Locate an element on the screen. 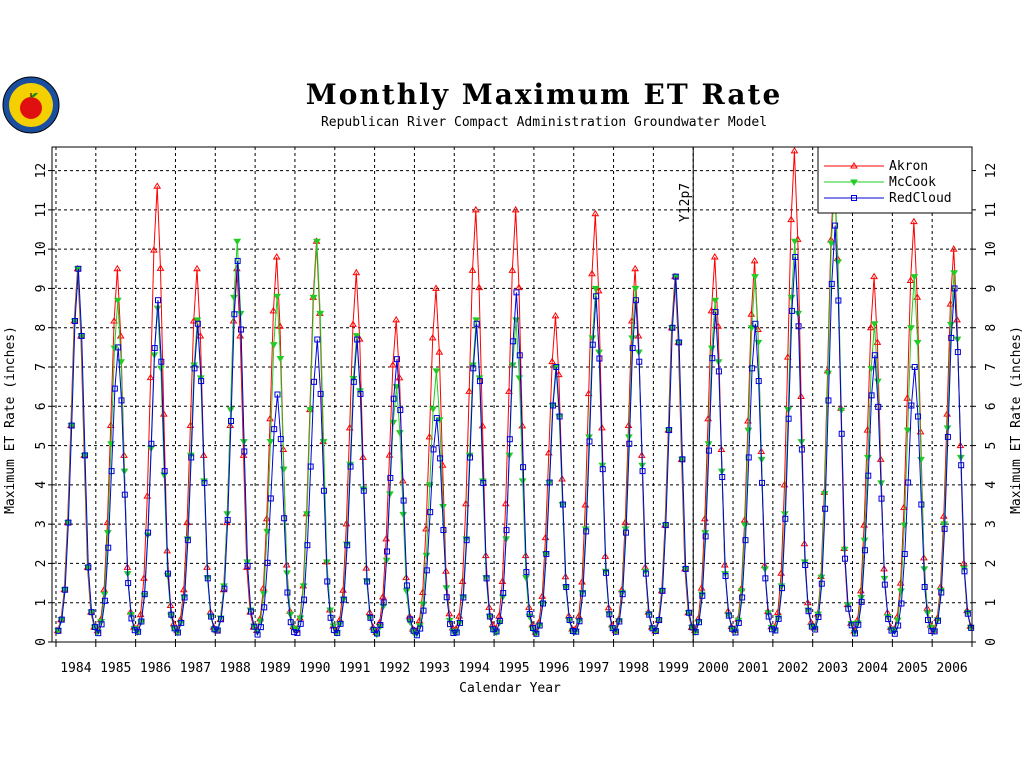 The height and width of the screenshot is (768, 1024). y-tick-label-right: 10 is located at coordinates (991, 249).